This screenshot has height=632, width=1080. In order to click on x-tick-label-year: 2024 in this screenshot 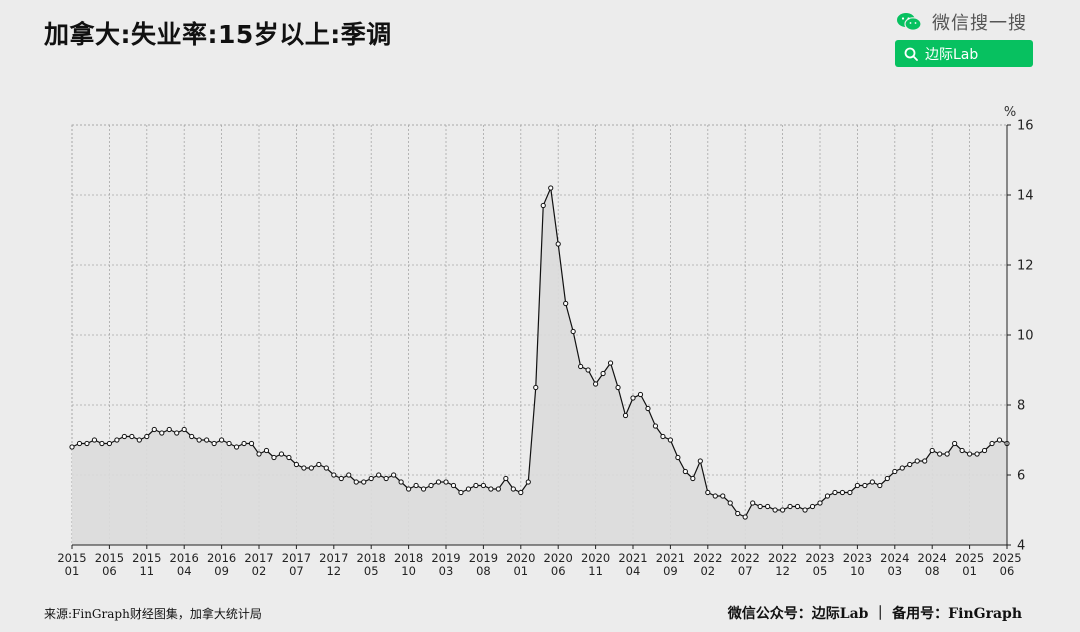, I will do `click(894, 558)`.